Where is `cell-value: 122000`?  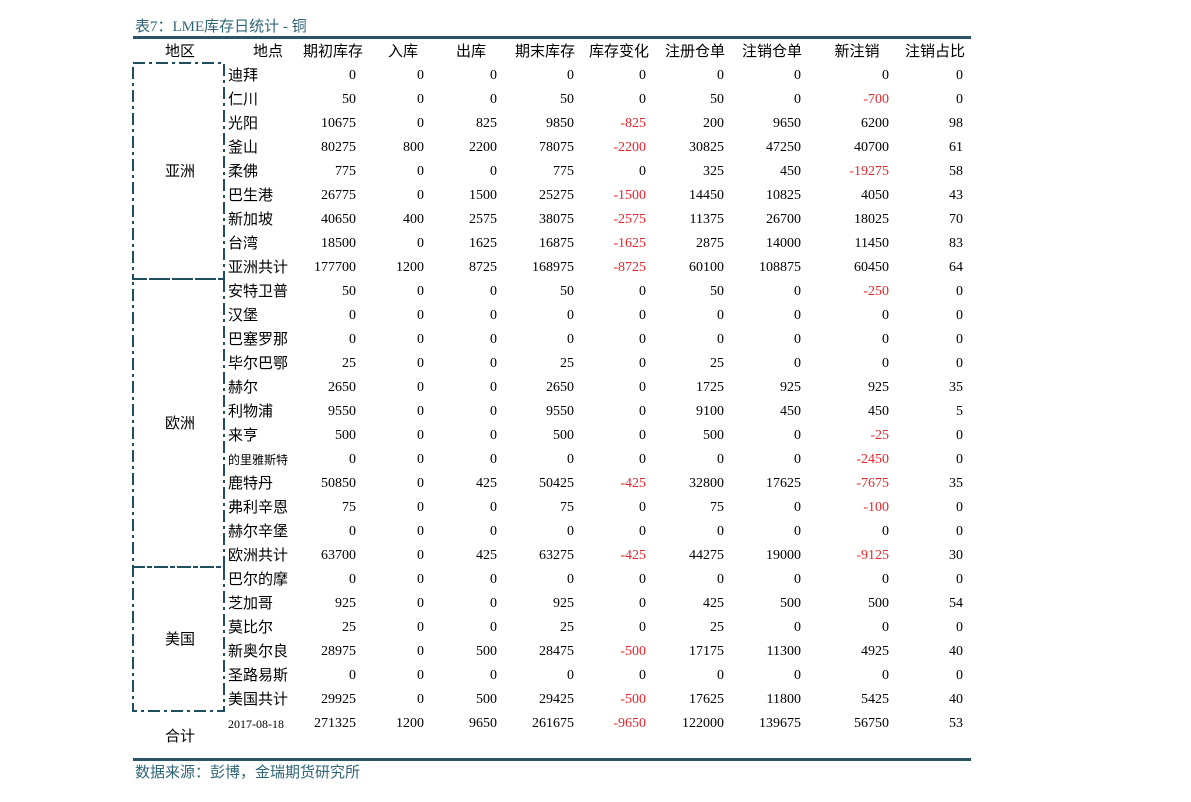 cell-value: 122000 is located at coordinates (703, 723).